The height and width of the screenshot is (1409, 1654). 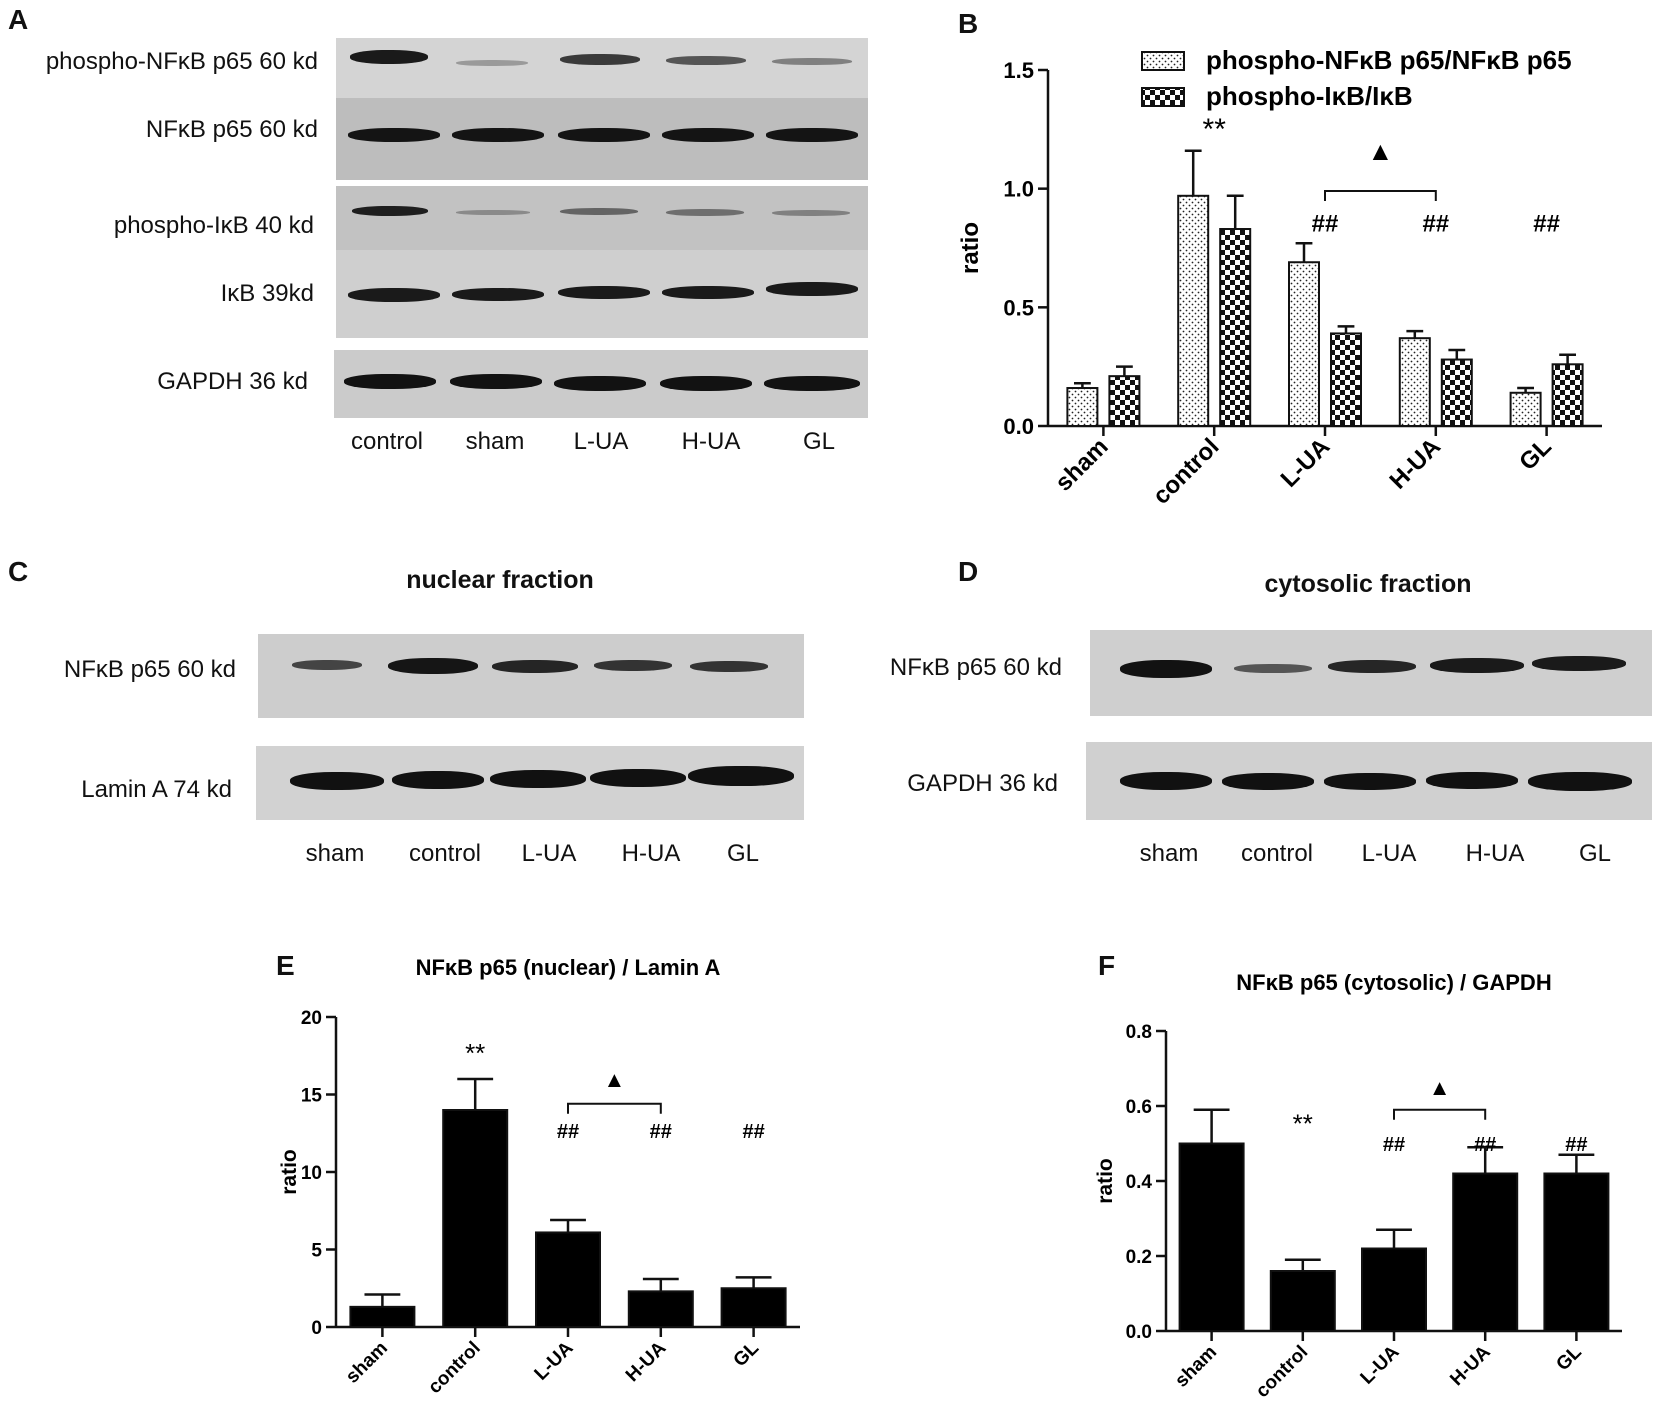 I want to click on chart-f-category-label: H-UA, so click(x=1470, y=1365).